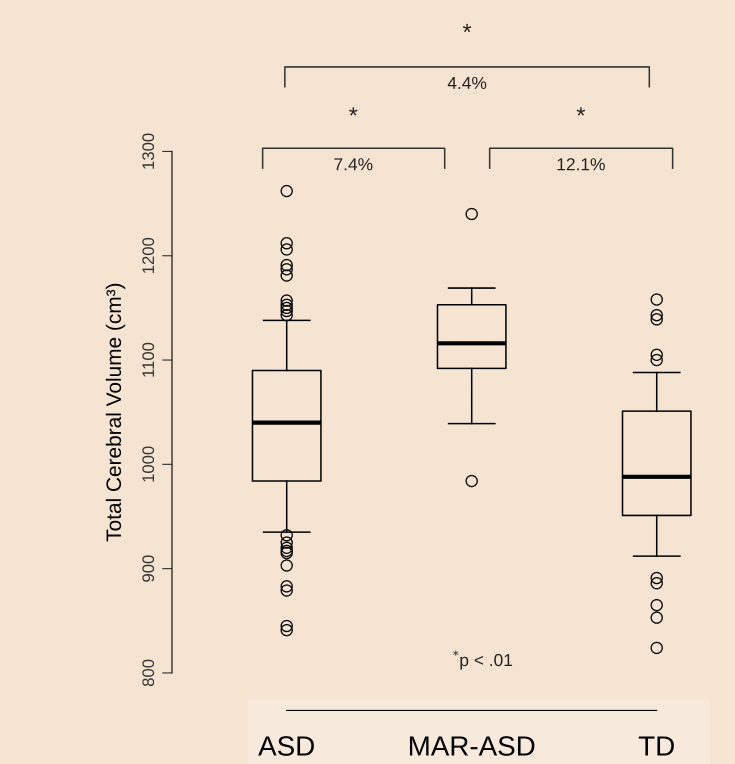 The height and width of the screenshot is (764, 735). I want to click on y-tick-label: 800, so click(148, 673).